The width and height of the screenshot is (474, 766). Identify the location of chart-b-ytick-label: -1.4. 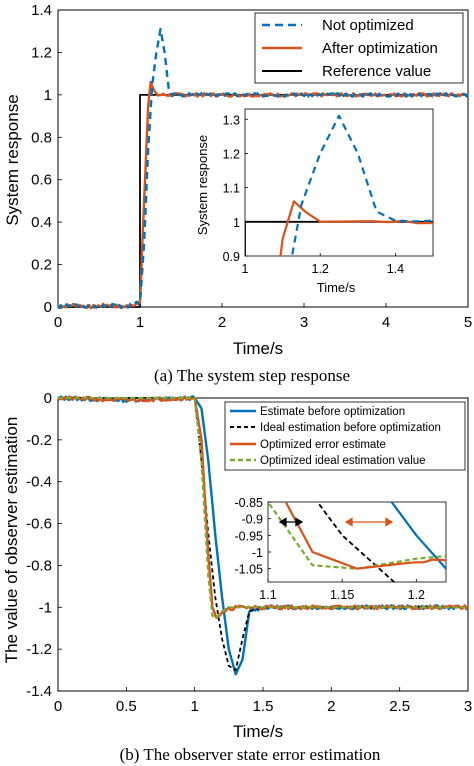
(39, 691).